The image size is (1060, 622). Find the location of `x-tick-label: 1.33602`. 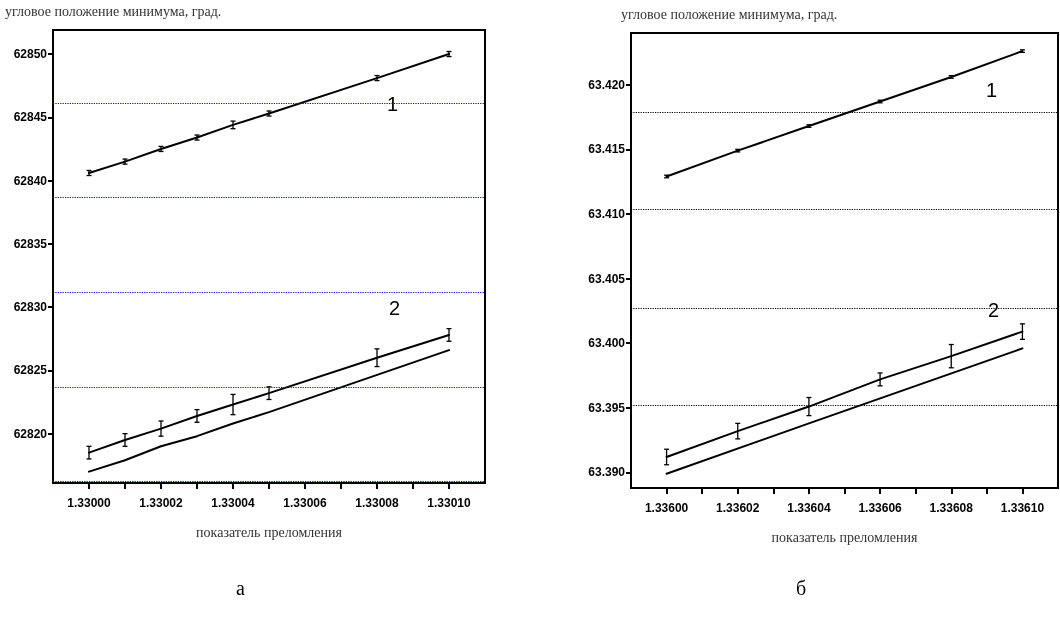

x-tick-label: 1.33602 is located at coordinates (738, 508).